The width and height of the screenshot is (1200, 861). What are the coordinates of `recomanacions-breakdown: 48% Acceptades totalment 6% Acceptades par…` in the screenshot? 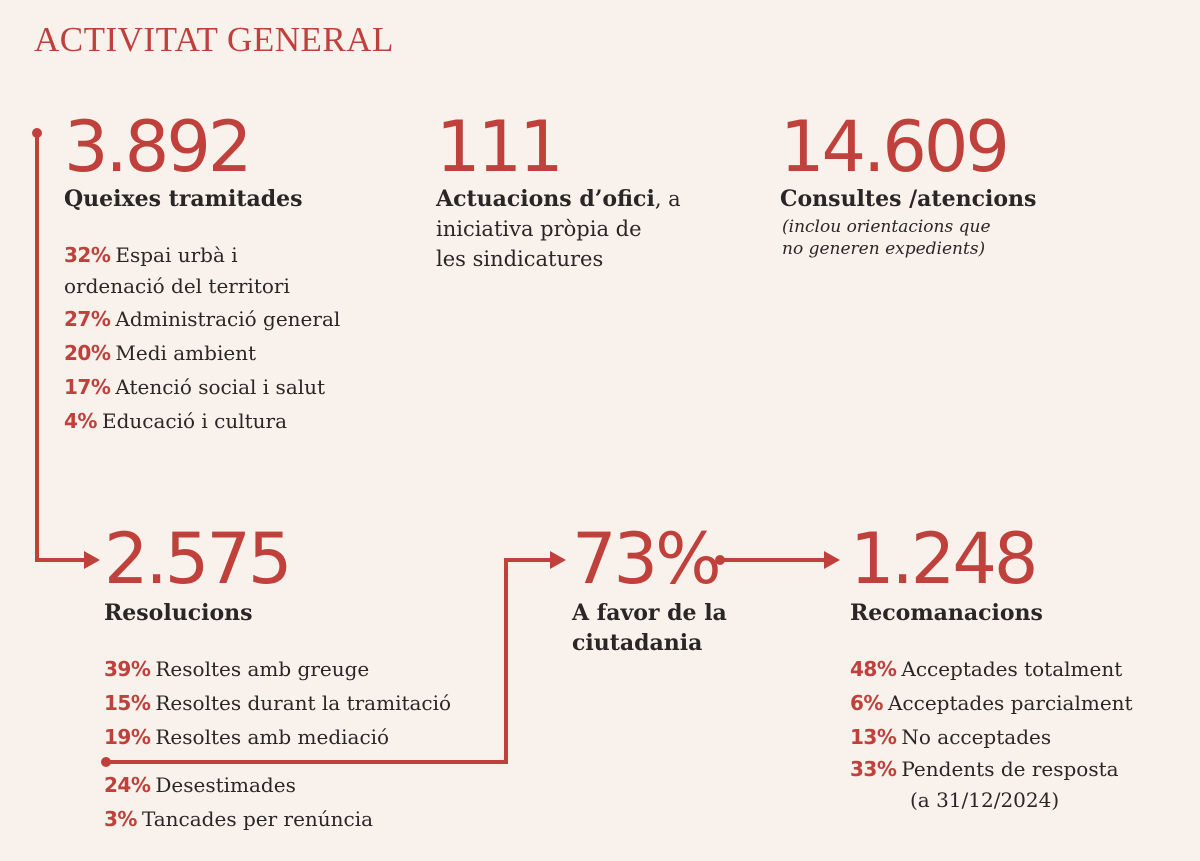 It's located at (991, 734).